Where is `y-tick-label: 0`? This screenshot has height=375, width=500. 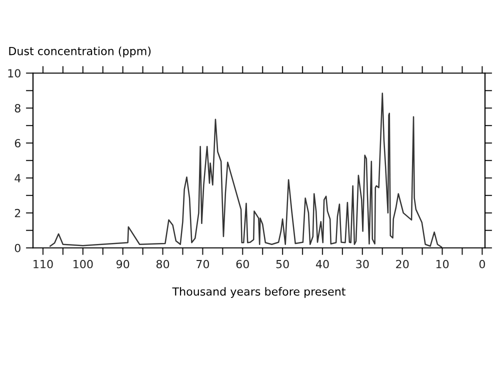 y-tick-label: 0 is located at coordinates (17, 248).